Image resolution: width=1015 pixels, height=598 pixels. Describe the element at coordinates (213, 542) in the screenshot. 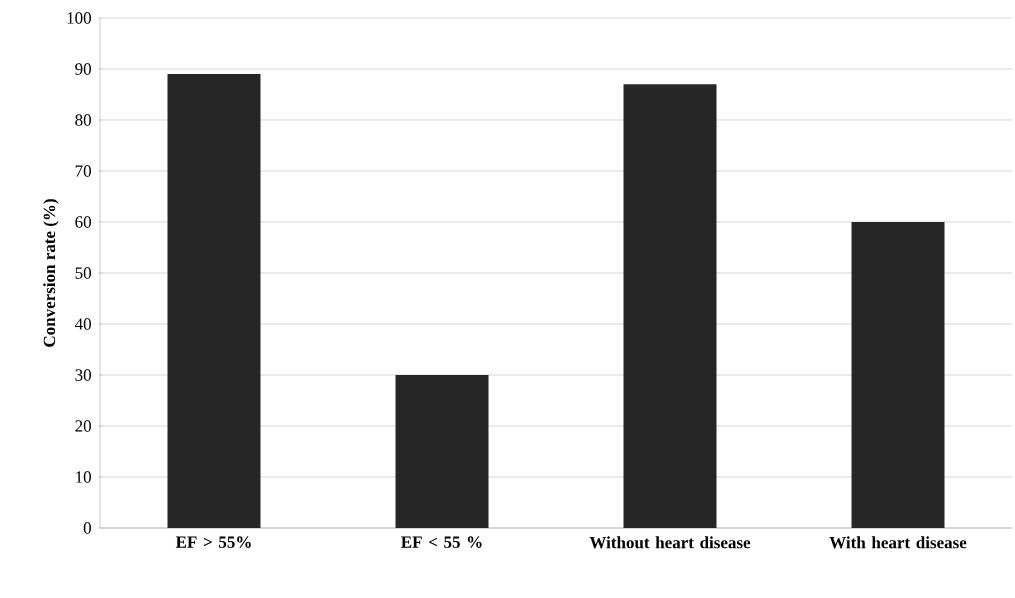

I see `x-tick-label: EF > 55%` at that location.